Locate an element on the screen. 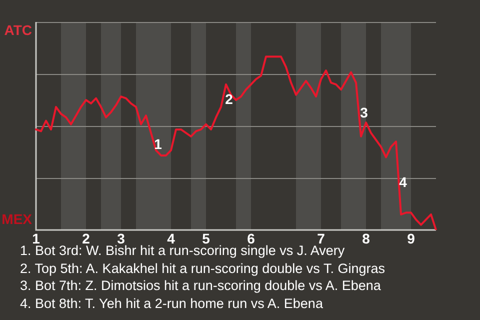 Image resolution: width=480 pixels, height=320 pixels. text: MEX is located at coordinates (17, 218).